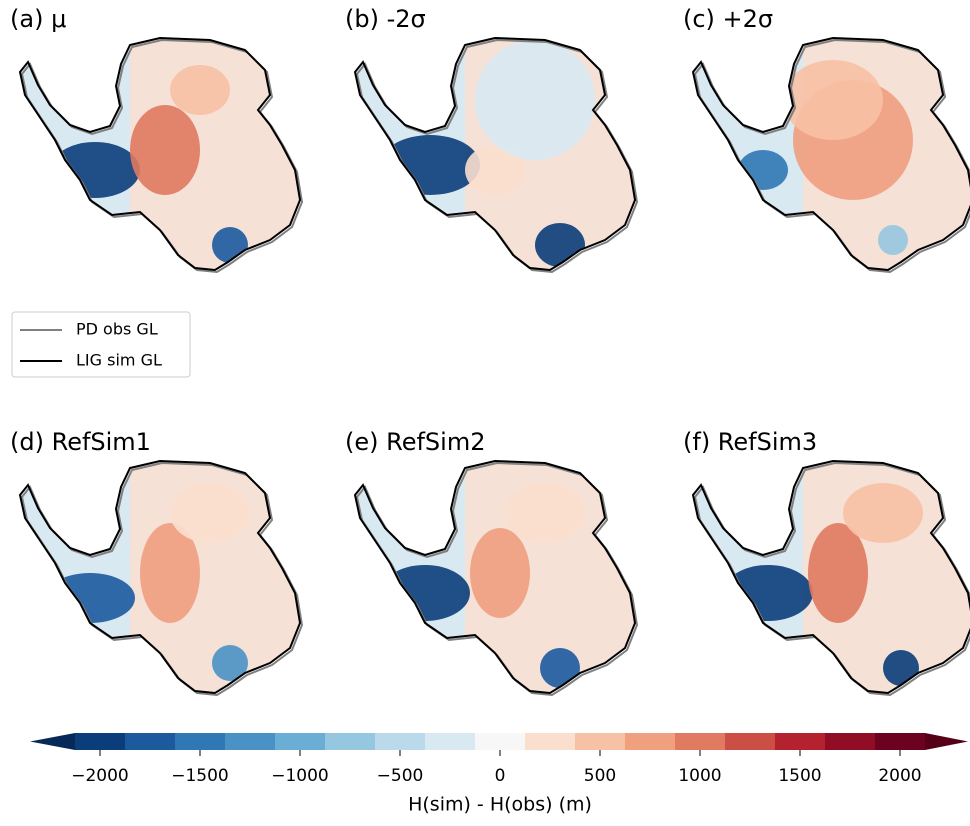  I want to click on legend-label: LIG sim GL, so click(119, 360).